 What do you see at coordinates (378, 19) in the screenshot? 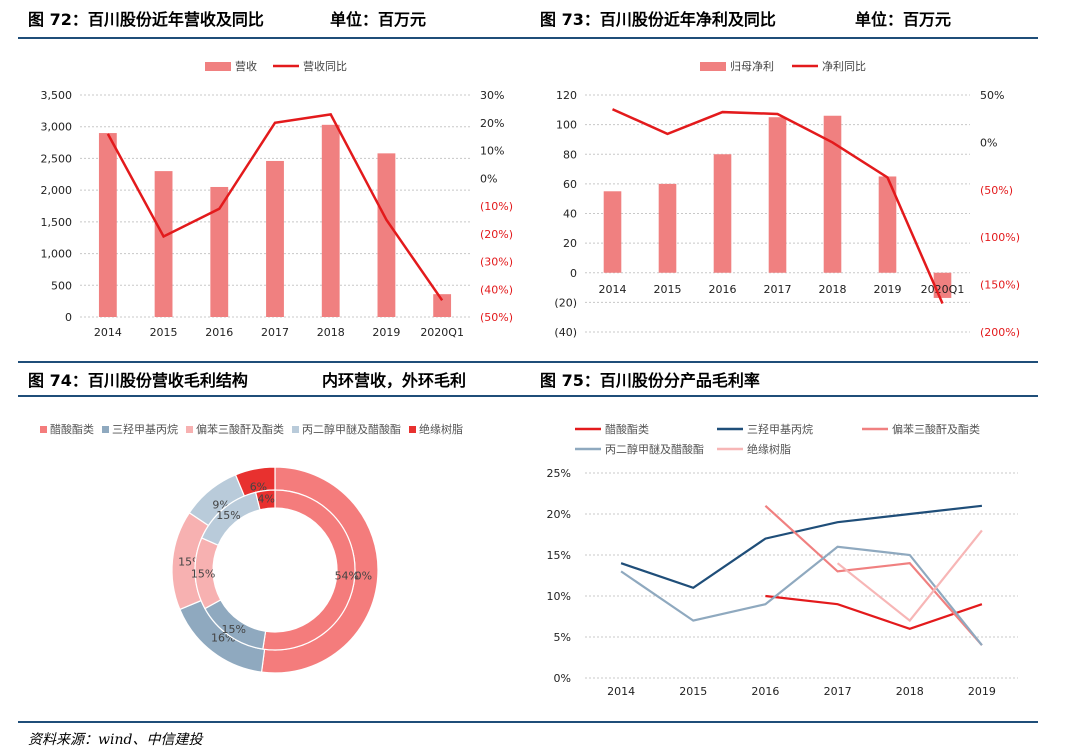
I see `fig72-unit: 单位：百万元` at bounding box center [378, 19].